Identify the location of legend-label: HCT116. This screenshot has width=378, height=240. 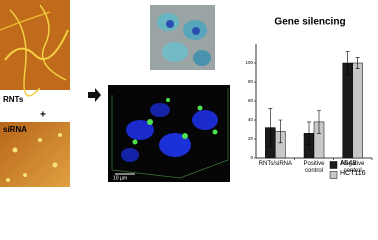
(353, 173).